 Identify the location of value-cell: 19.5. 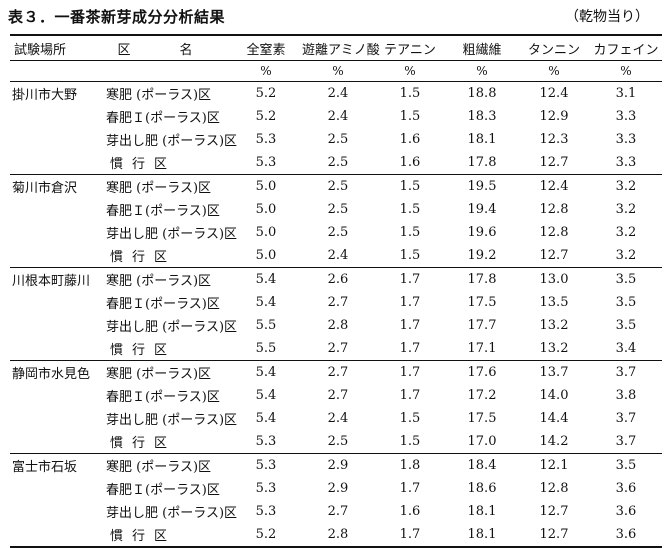
(482, 186).